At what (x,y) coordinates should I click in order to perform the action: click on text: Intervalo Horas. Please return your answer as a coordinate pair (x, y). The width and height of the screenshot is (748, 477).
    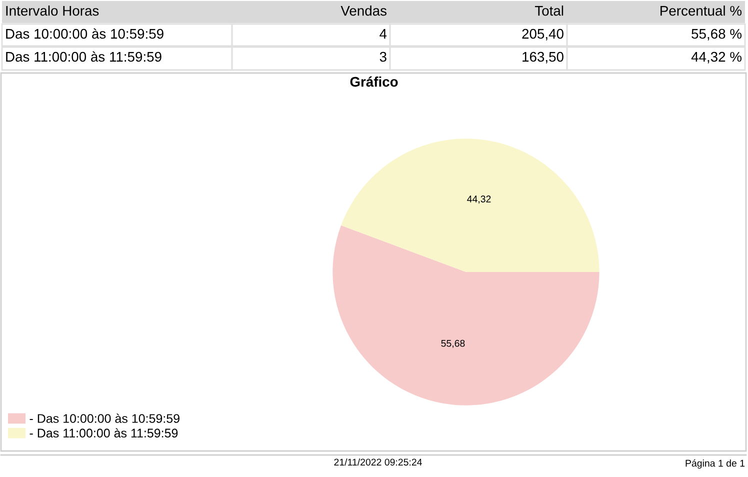
    Looking at the image, I should click on (52, 11).